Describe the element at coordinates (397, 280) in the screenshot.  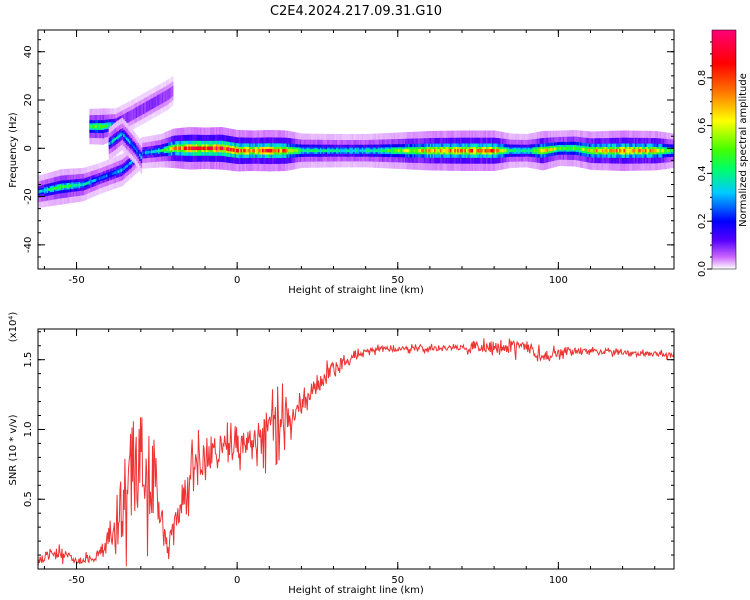
I see `x-tick-label: 50` at that location.